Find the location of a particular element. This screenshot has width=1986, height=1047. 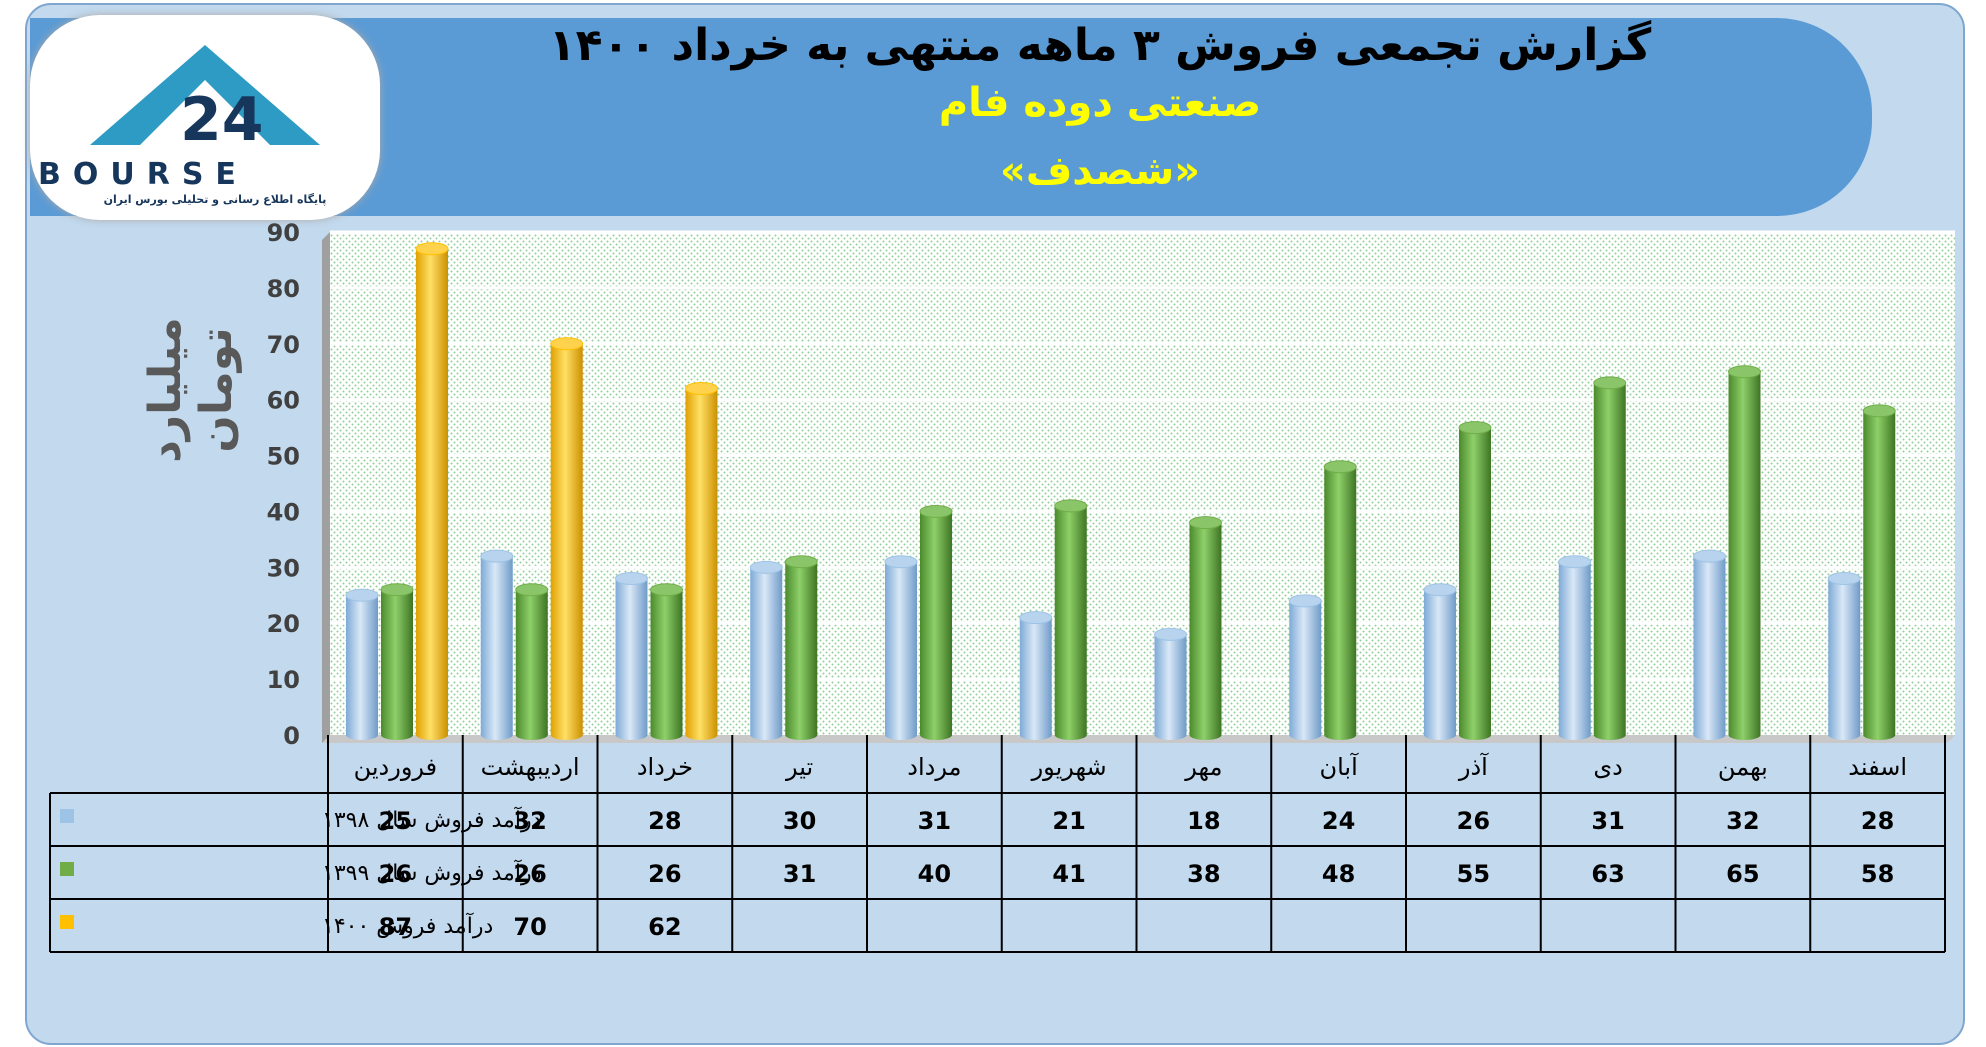

data-label: 41 is located at coordinates (1068, 874).